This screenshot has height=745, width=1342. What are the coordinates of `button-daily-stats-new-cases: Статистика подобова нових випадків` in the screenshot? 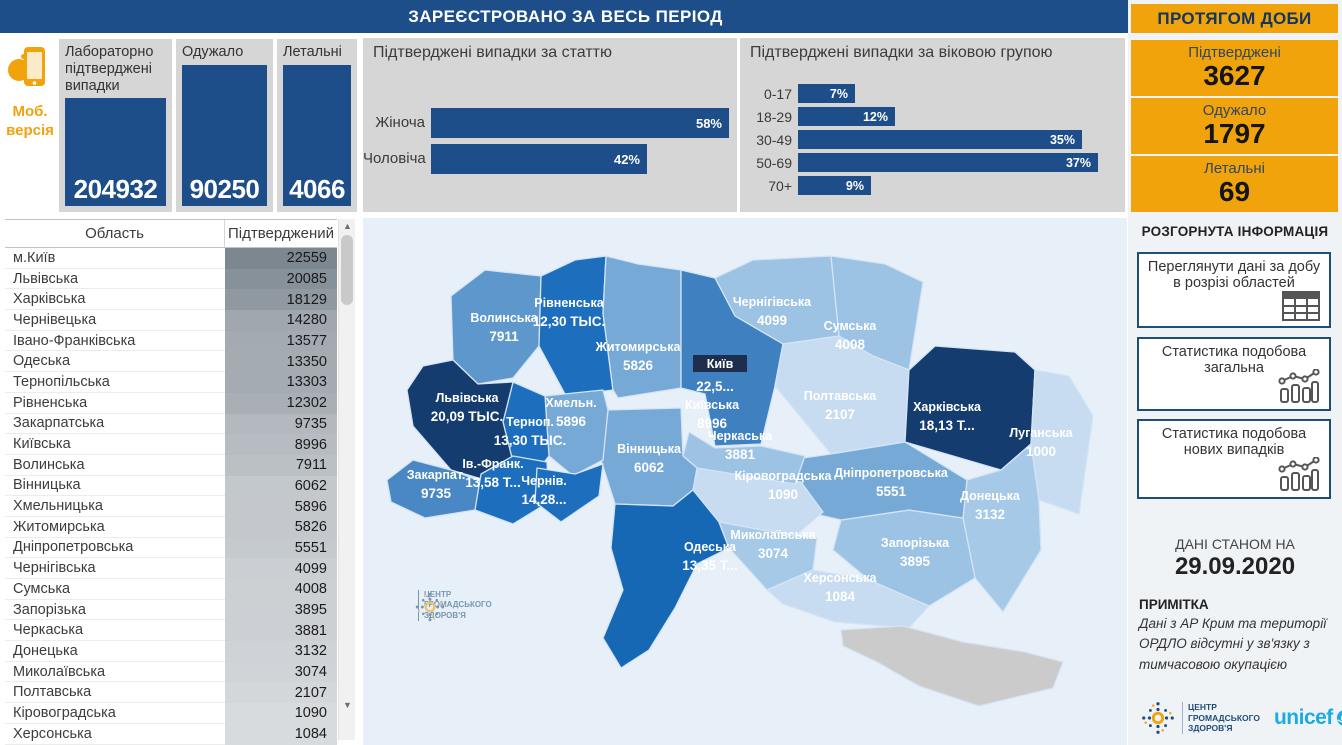 It's located at (1234, 459).